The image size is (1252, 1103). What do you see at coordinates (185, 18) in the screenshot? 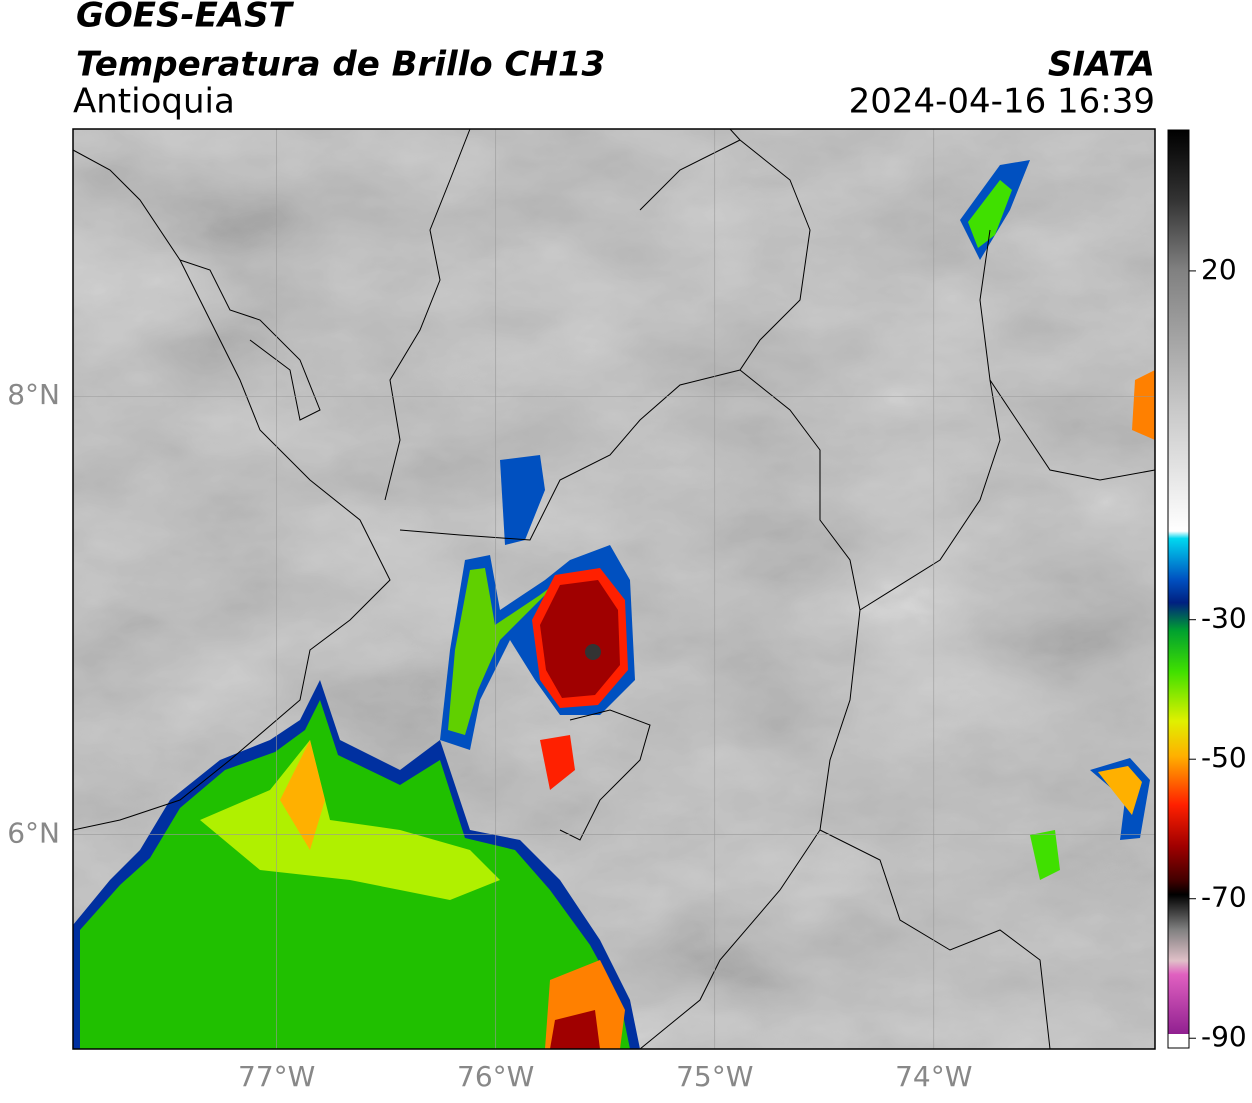
I see `satellite-title: GOES-EAST` at bounding box center [185, 18].